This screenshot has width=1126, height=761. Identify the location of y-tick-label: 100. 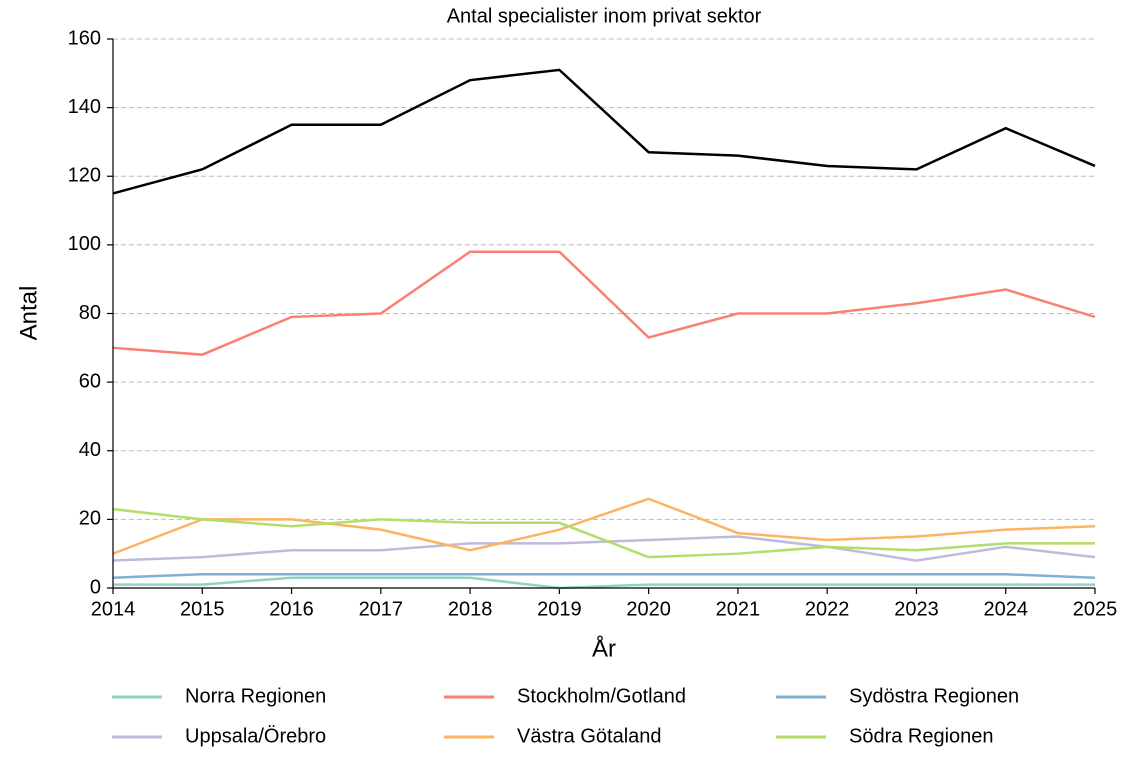
(84, 244).